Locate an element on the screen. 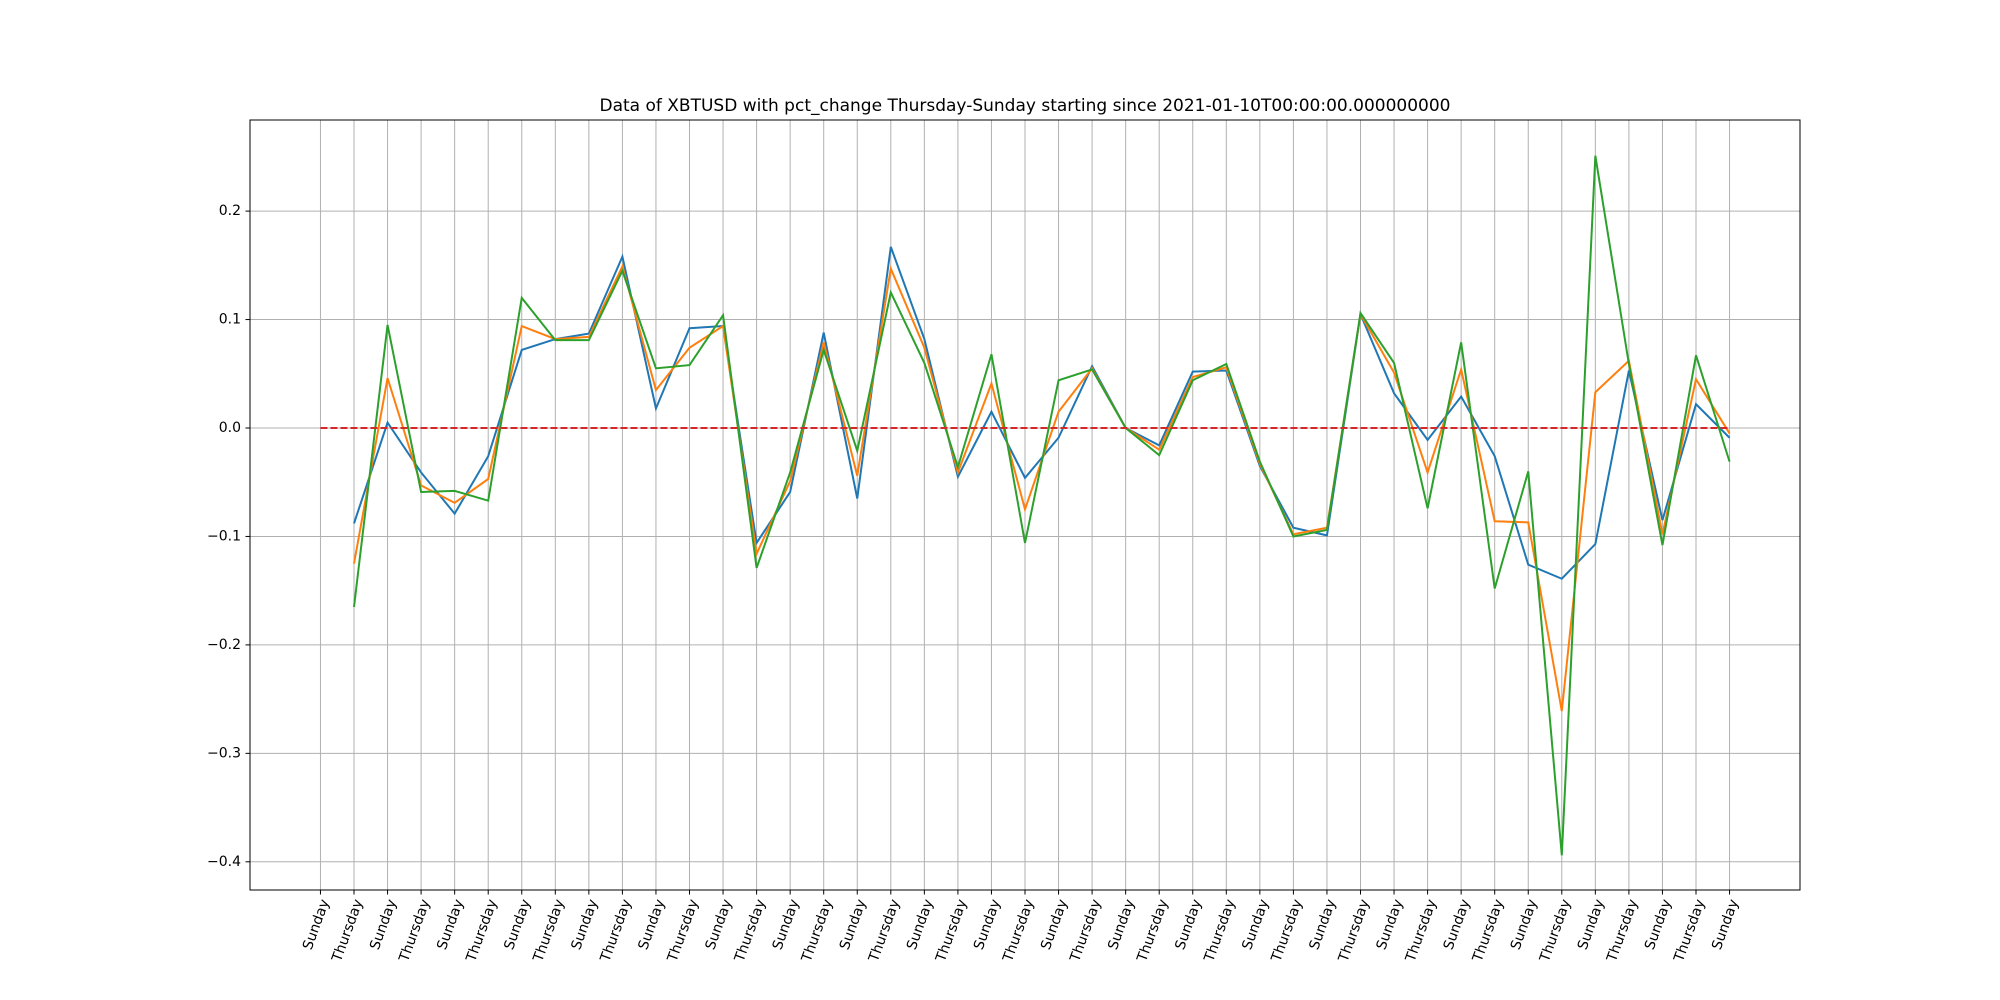 This screenshot has height=1000, width=2000. y-tick-label: −0.1 is located at coordinates (224, 536).